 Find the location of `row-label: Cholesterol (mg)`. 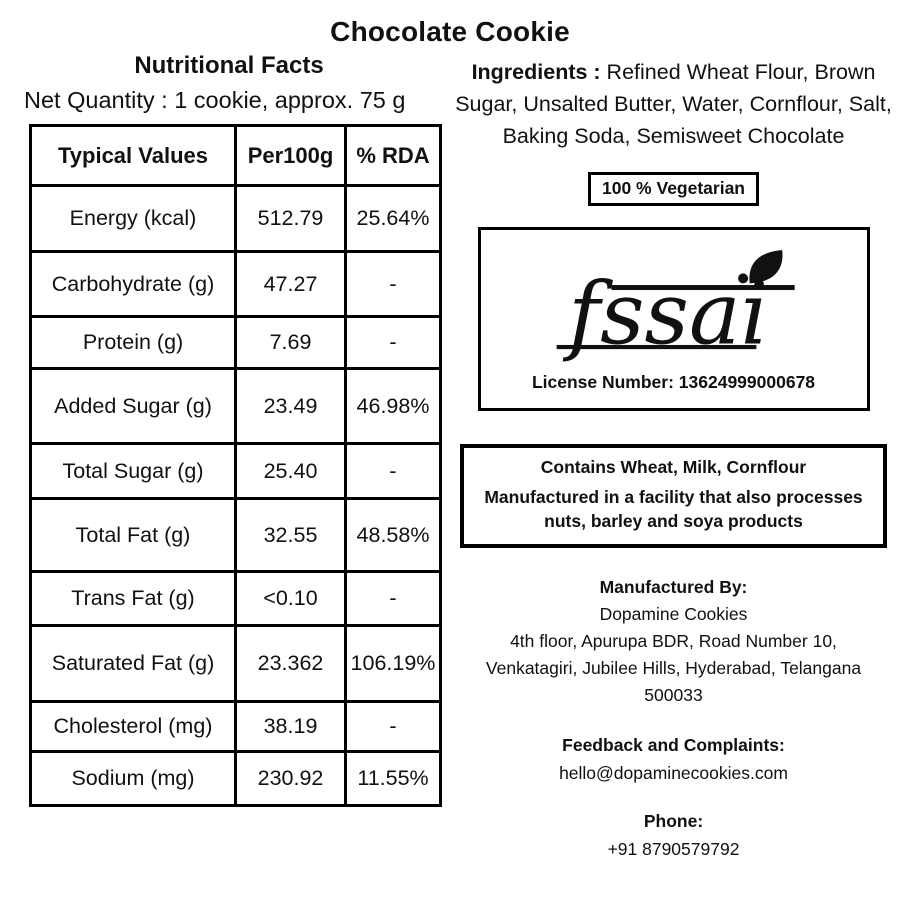

row-label: Cholesterol (mg) is located at coordinates (133, 726).